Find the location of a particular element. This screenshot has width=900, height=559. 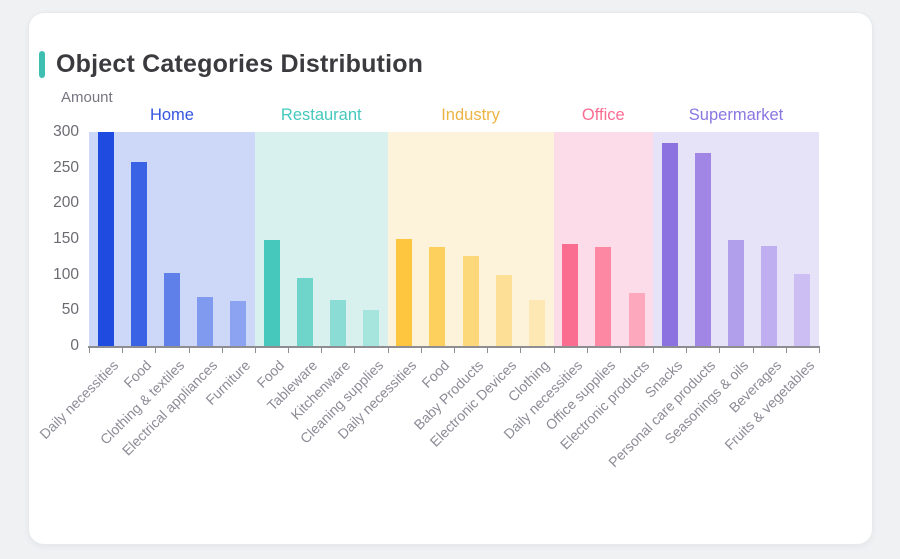

y-axis-tick-label: 100 is located at coordinates (66, 274).